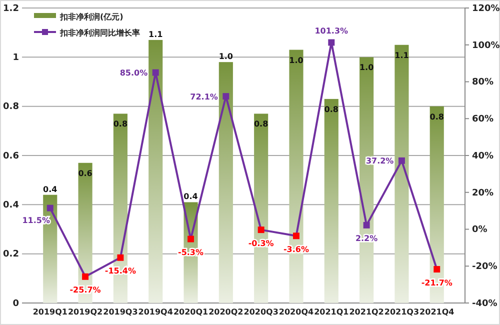 The width and height of the screenshot is (500, 325). Describe the element at coordinates (156, 312) in the screenshot. I see `x-tick-label: 2019Q4` at that location.